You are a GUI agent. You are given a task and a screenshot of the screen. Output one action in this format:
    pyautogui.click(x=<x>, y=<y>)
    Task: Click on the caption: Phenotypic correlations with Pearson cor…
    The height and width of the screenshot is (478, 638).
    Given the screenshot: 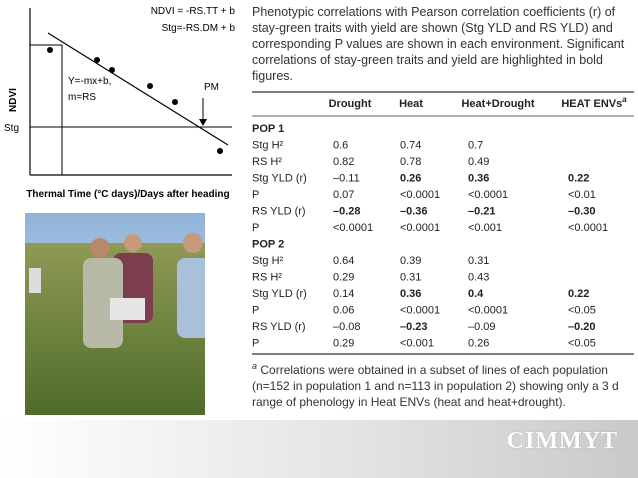 What is the action you would take?
    pyautogui.click(x=438, y=44)
    